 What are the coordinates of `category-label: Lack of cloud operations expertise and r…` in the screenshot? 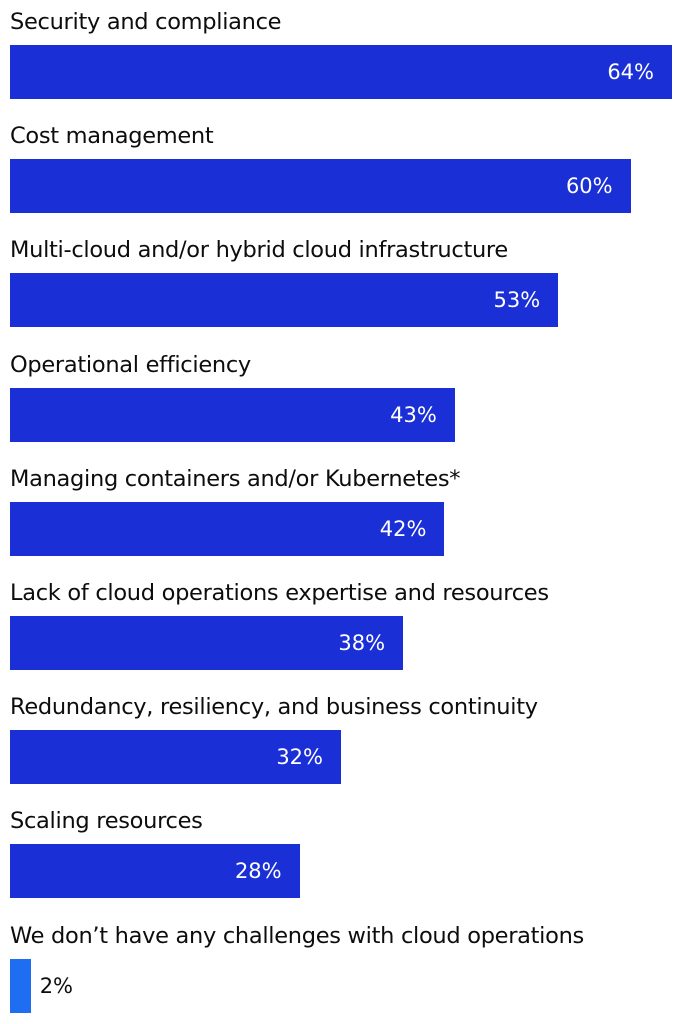 It's located at (279, 593).